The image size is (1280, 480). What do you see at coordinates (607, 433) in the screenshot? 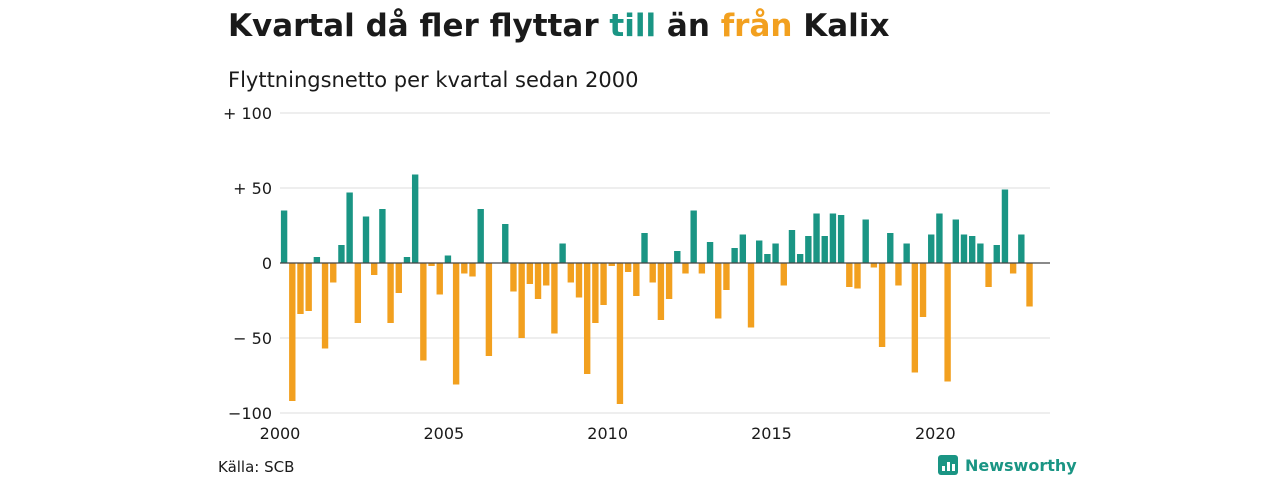
I see `x-tick-label: 2010` at bounding box center [607, 433].